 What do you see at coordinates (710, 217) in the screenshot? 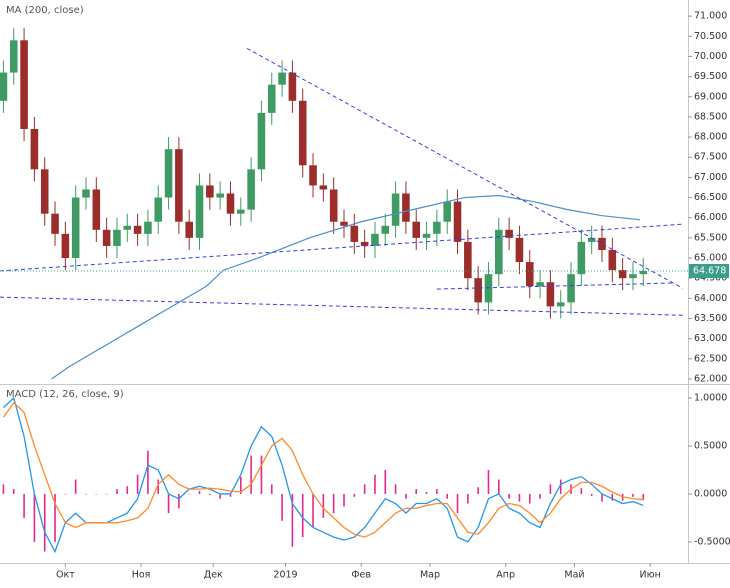
I see `y-tick-label: 66.000` at bounding box center [710, 217].